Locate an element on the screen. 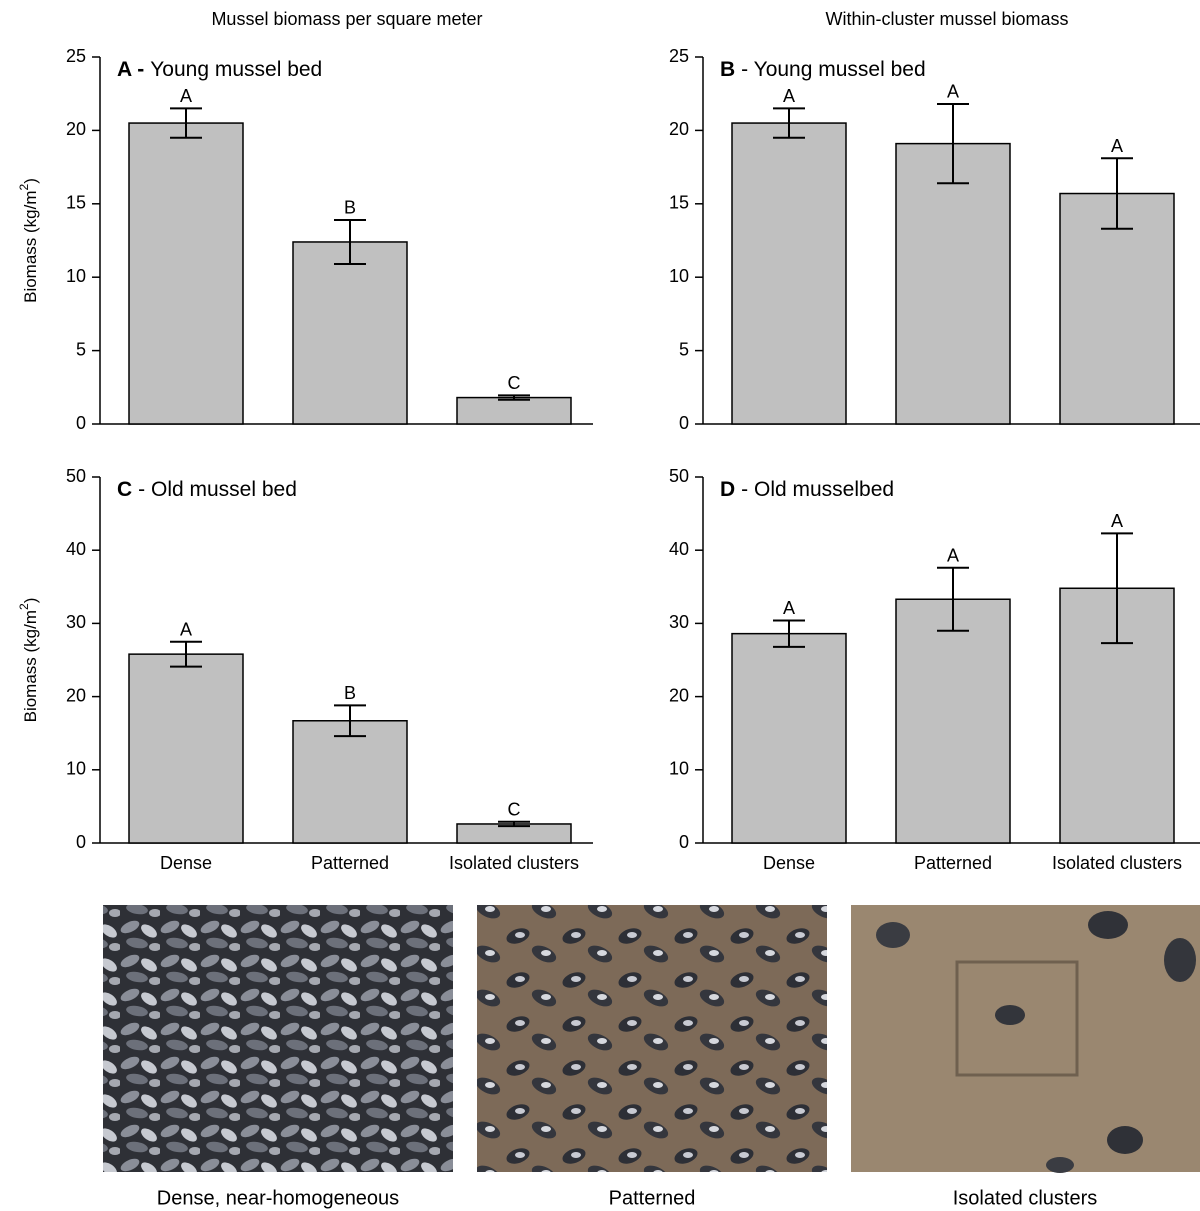  panel-label: B is located at coordinates (727, 69).